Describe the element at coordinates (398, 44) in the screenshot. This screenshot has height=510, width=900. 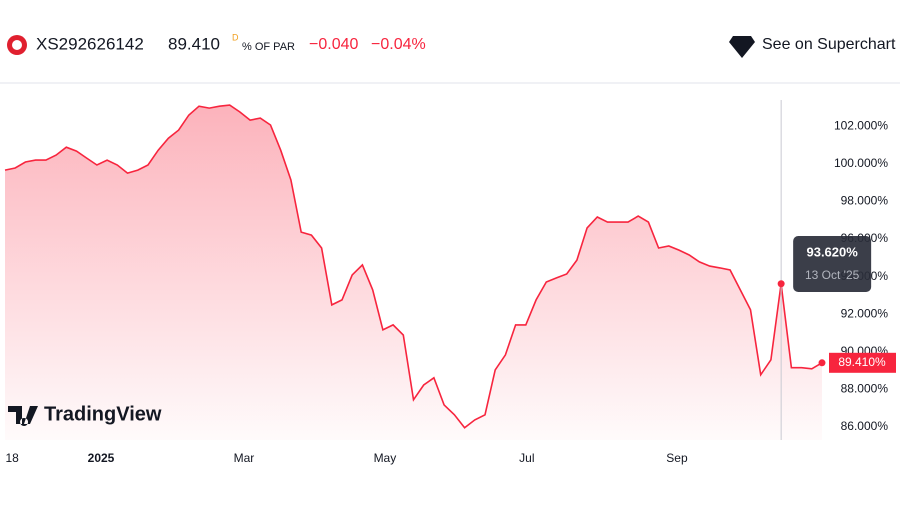
I see `change-pct: −0.04%` at that location.